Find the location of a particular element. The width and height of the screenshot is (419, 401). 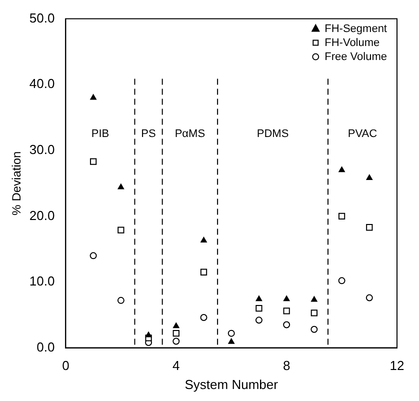

y-axis-title: % Deviation is located at coordinates (17, 183).